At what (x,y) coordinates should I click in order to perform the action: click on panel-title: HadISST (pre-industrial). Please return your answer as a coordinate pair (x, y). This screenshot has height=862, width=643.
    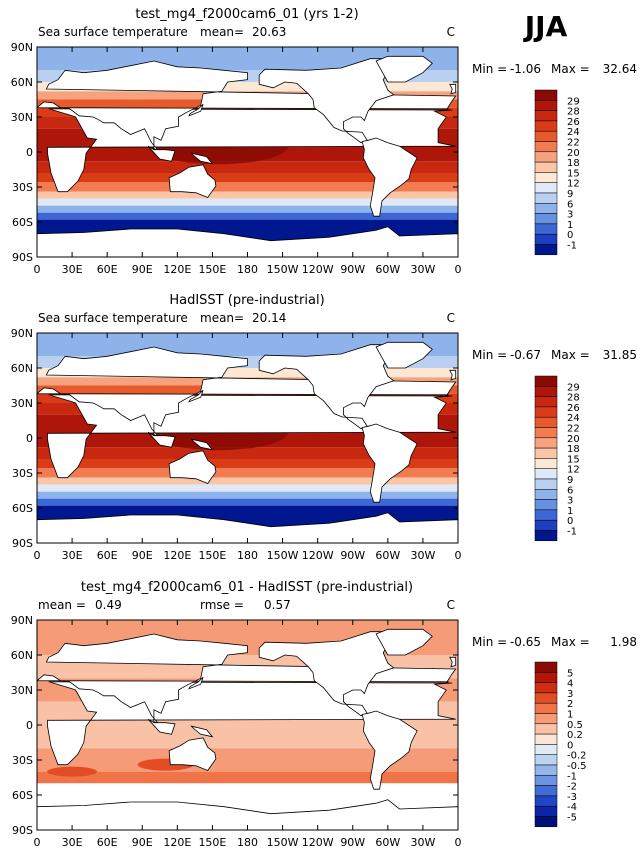
    Looking at the image, I should click on (246, 300).